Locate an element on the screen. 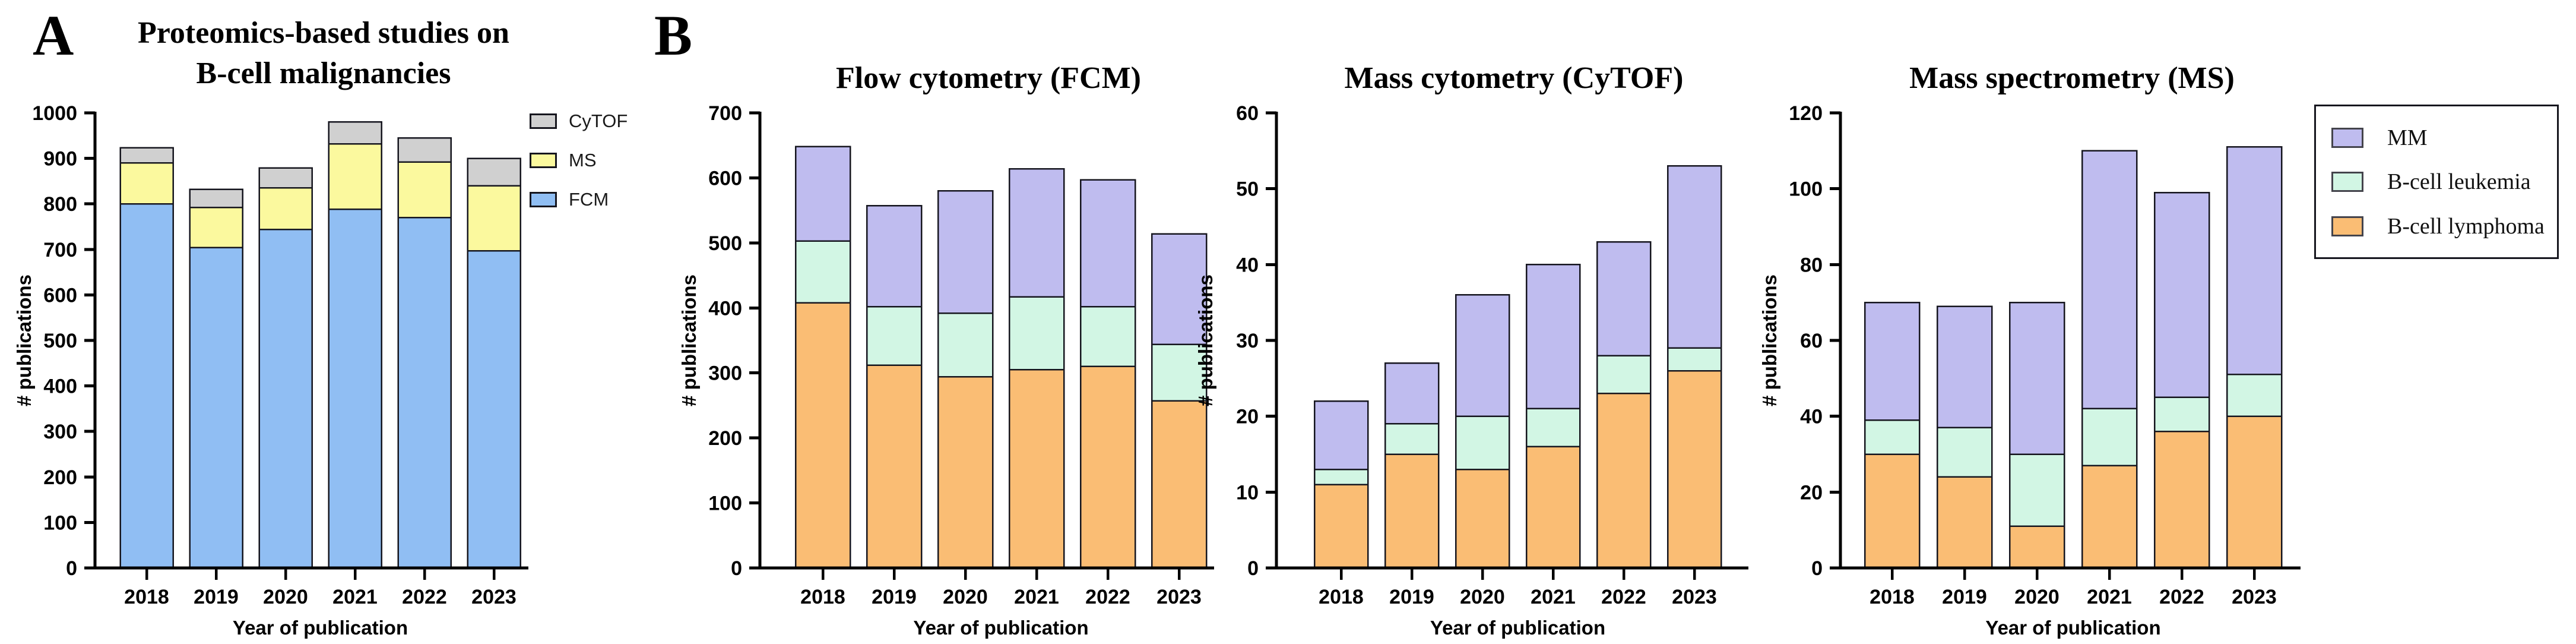 This screenshot has width=2576, height=644. legend-label: FCM is located at coordinates (589, 199).